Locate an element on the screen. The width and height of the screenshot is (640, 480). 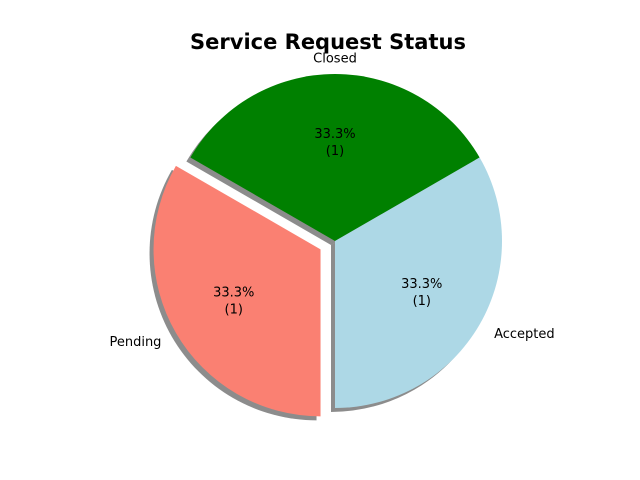
slice-label-pending: Pending is located at coordinates (135, 342).